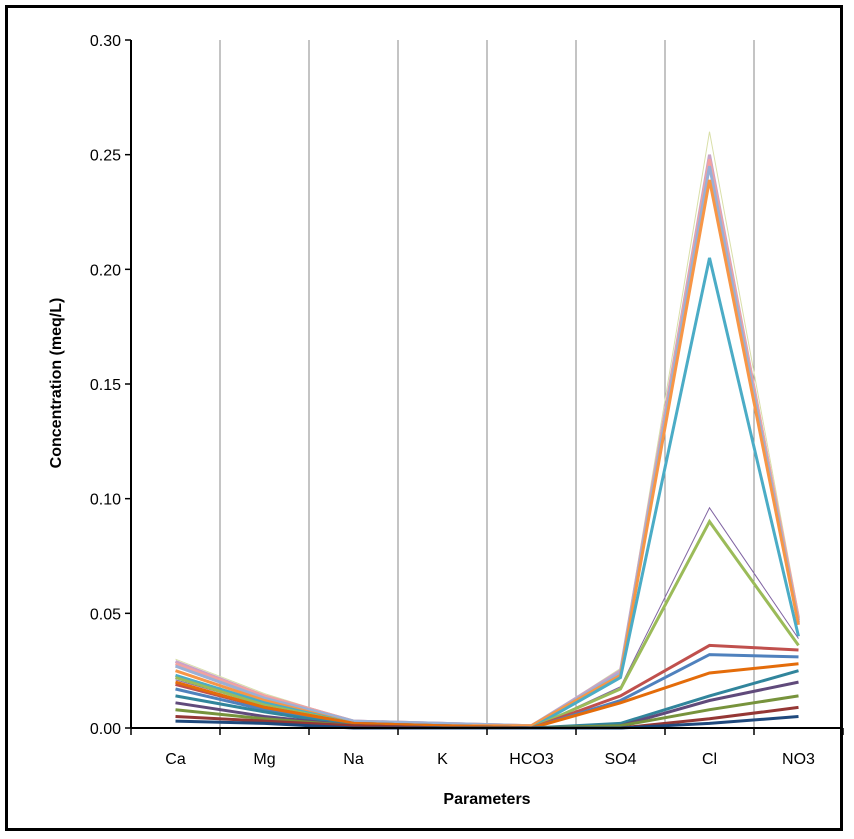  I want to click on x-tick-labels: Ca Mg Na K HCO3 SO4 Cl NO3, so click(490, 759).